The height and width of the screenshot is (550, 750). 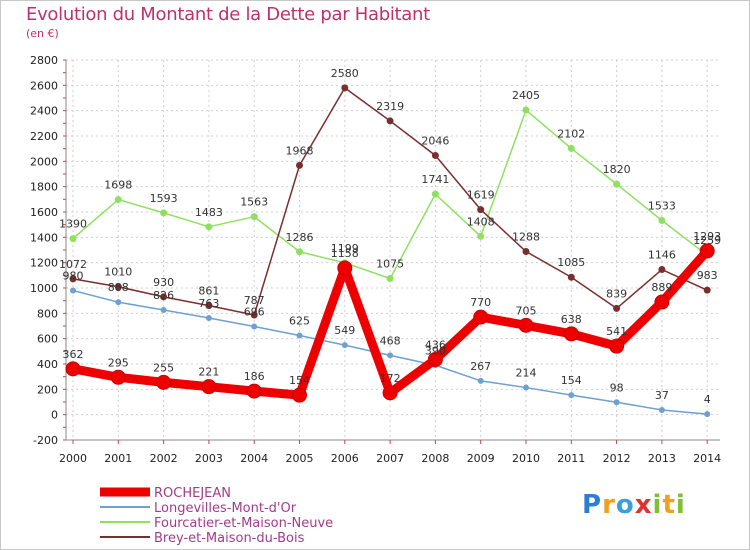 I want to click on data-label: 930, so click(x=163, y=282).